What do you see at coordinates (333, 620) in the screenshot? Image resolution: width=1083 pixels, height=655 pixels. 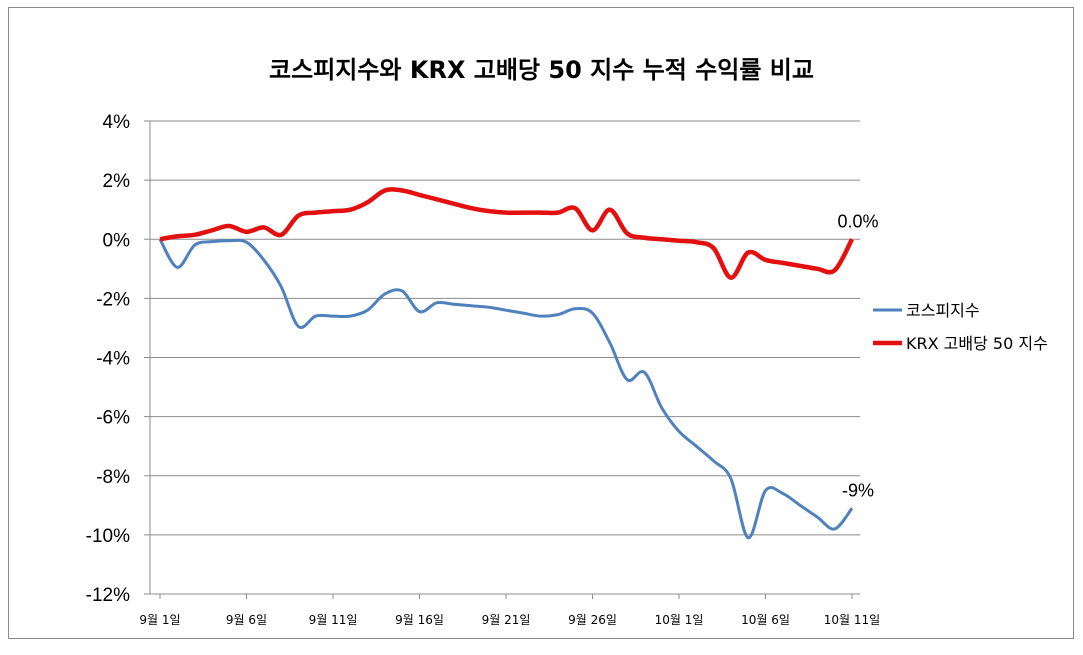 I see `x-tick-label: 9월 11일` at bounding box center [333, 620].